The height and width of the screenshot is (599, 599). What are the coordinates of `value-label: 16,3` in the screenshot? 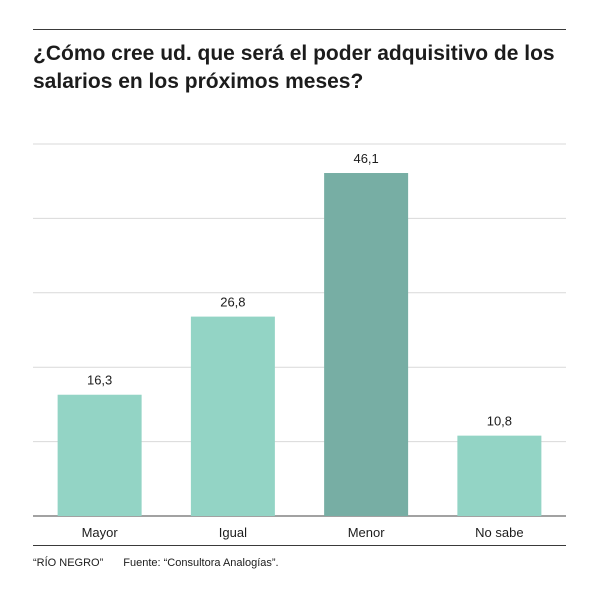 It's located at (99, 380).